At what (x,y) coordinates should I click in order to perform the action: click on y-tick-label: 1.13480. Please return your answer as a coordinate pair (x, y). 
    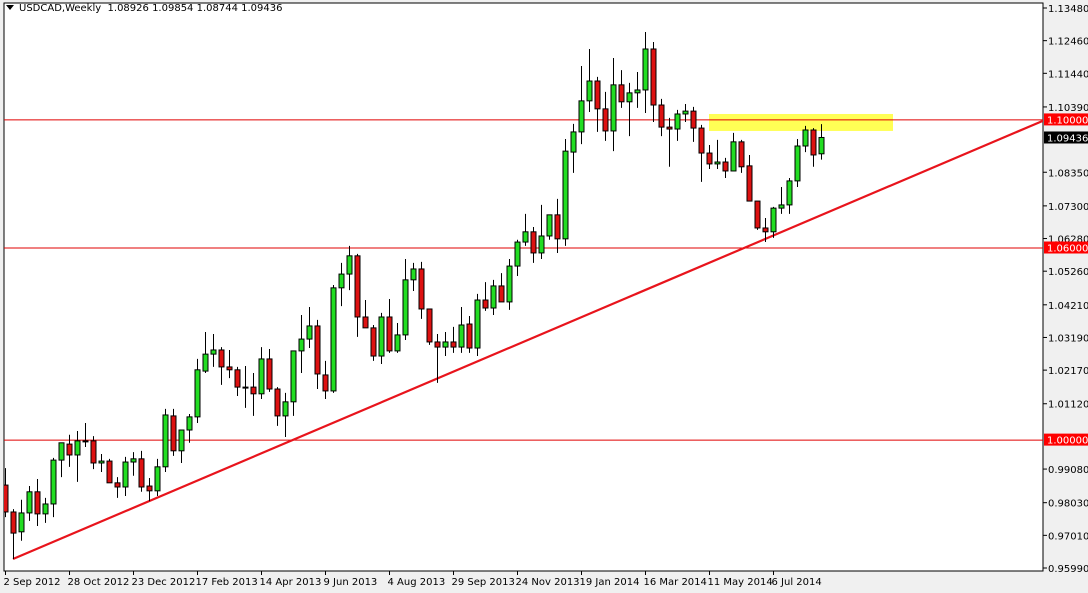
    Looking at the image, I should click on (1068, 9).